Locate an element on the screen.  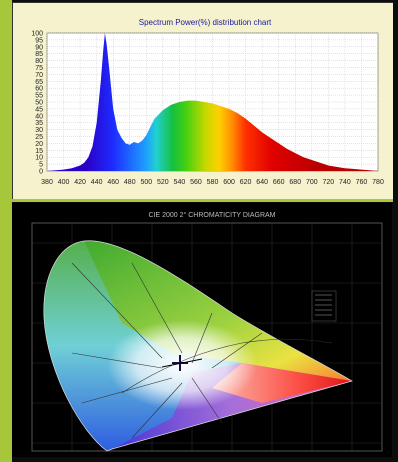
right-border is located at coordinates (395, 231).